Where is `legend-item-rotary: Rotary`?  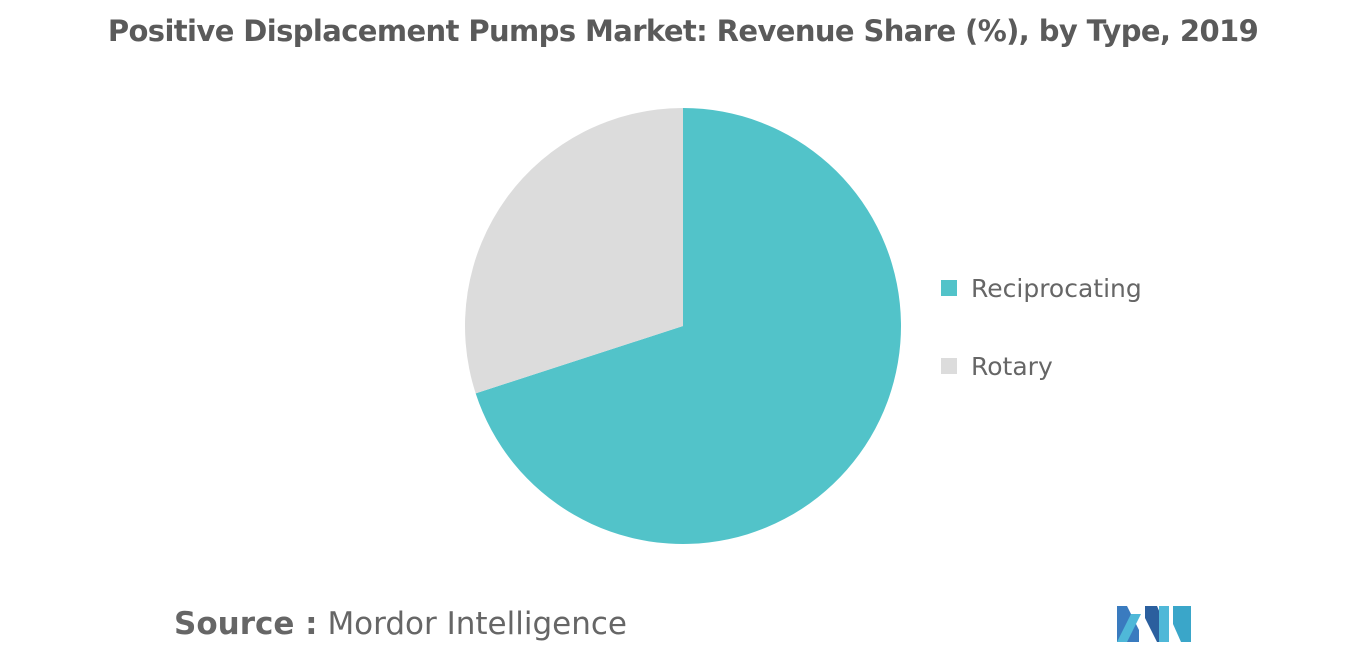
legend-item-rotary: Rotary is located at coordinates (1041, 366).